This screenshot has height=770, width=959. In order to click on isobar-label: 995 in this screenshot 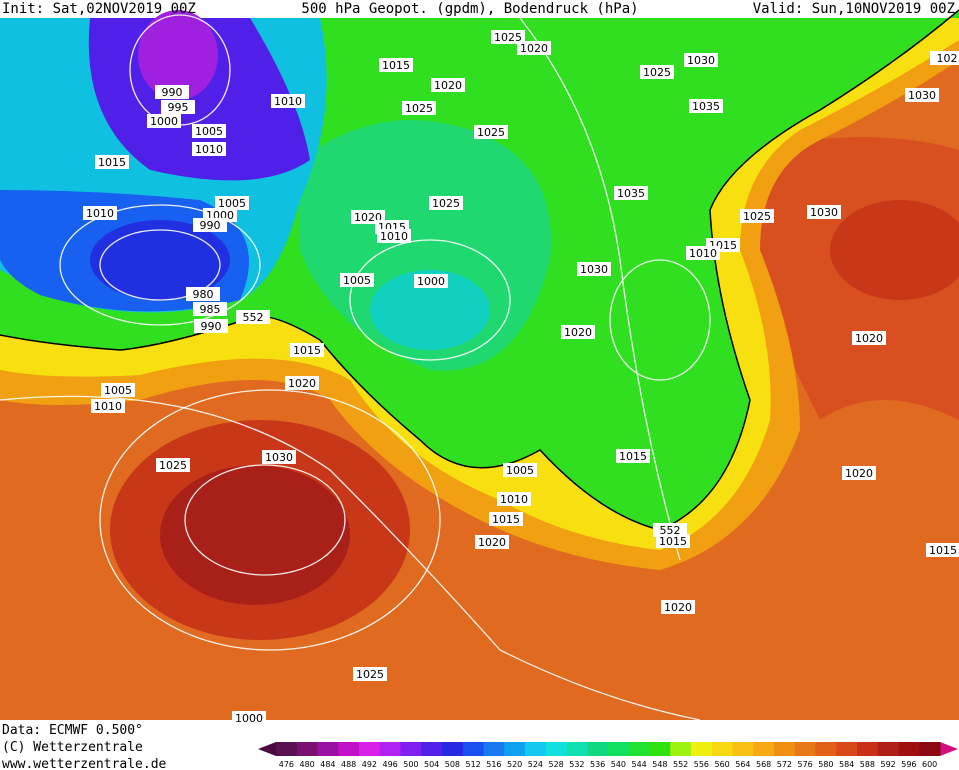, I will do `click(178, 107)`.